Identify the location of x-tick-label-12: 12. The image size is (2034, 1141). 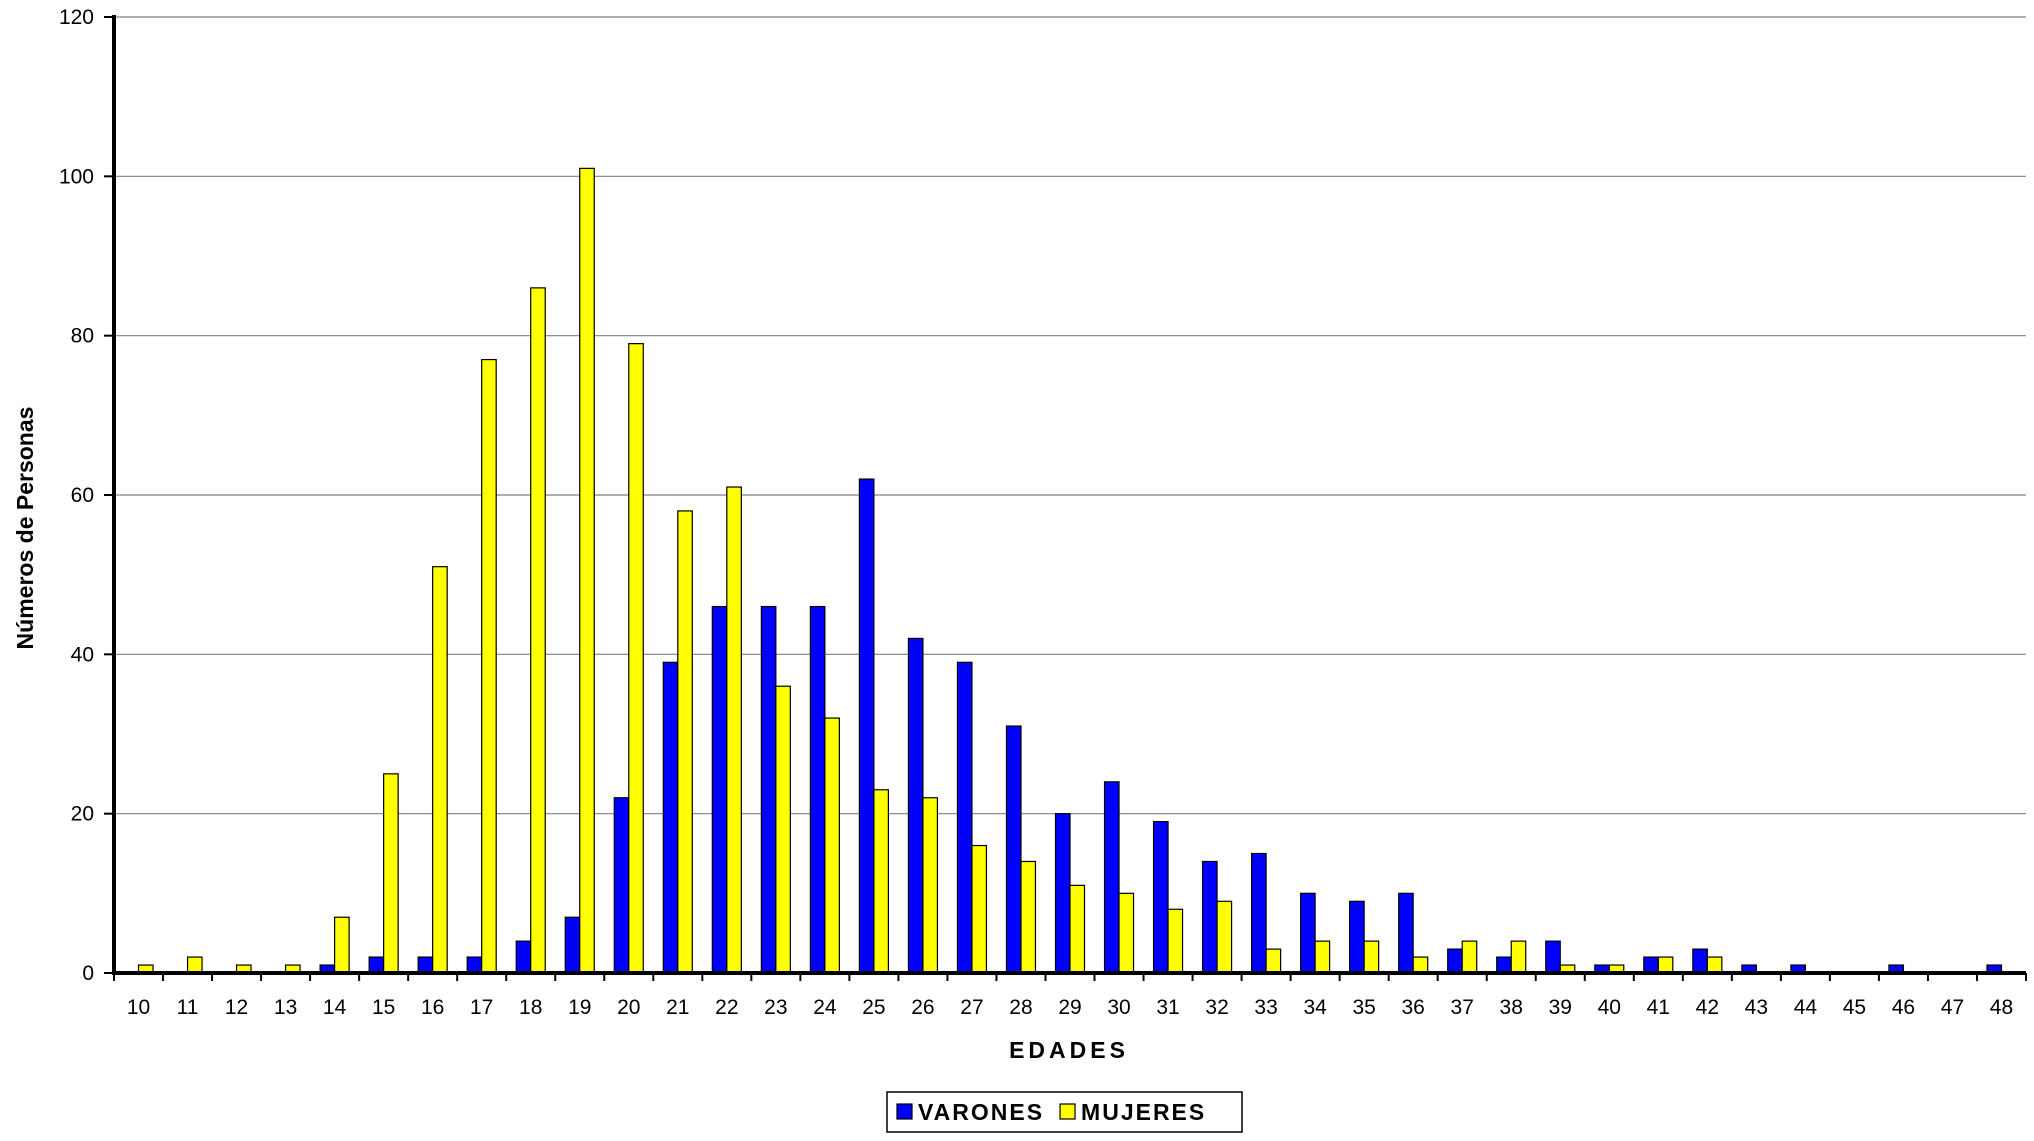
(236, 1007).